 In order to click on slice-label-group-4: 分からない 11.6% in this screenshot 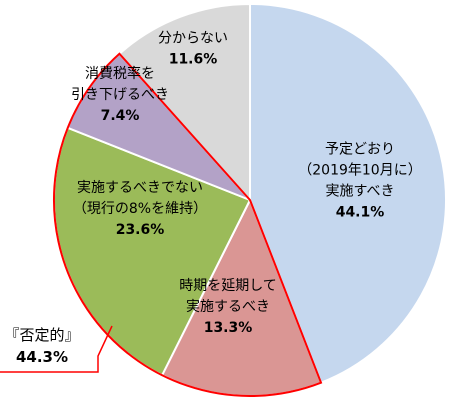, I will do `click(193, 49)`.